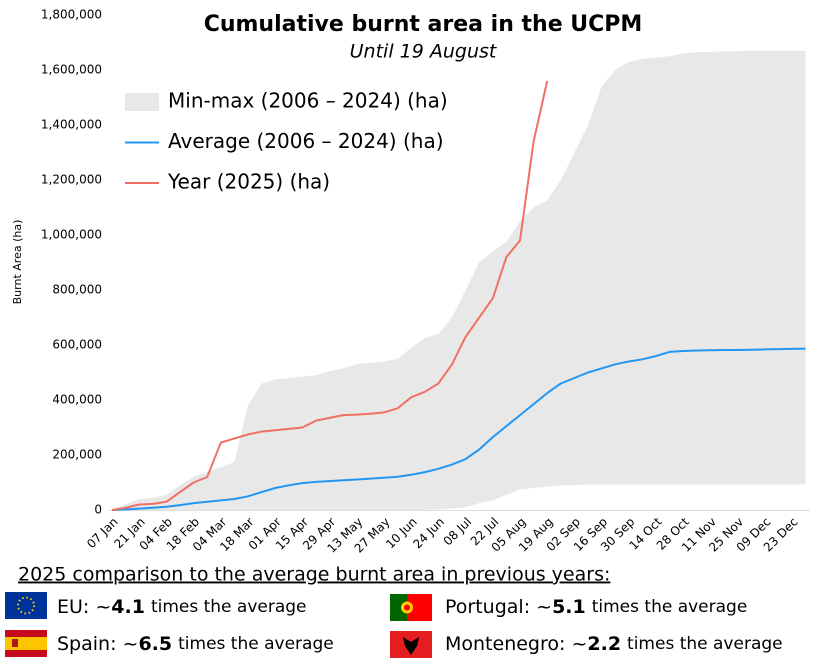  I want to click on y-tick-label: 600,000, so click(77, 345).